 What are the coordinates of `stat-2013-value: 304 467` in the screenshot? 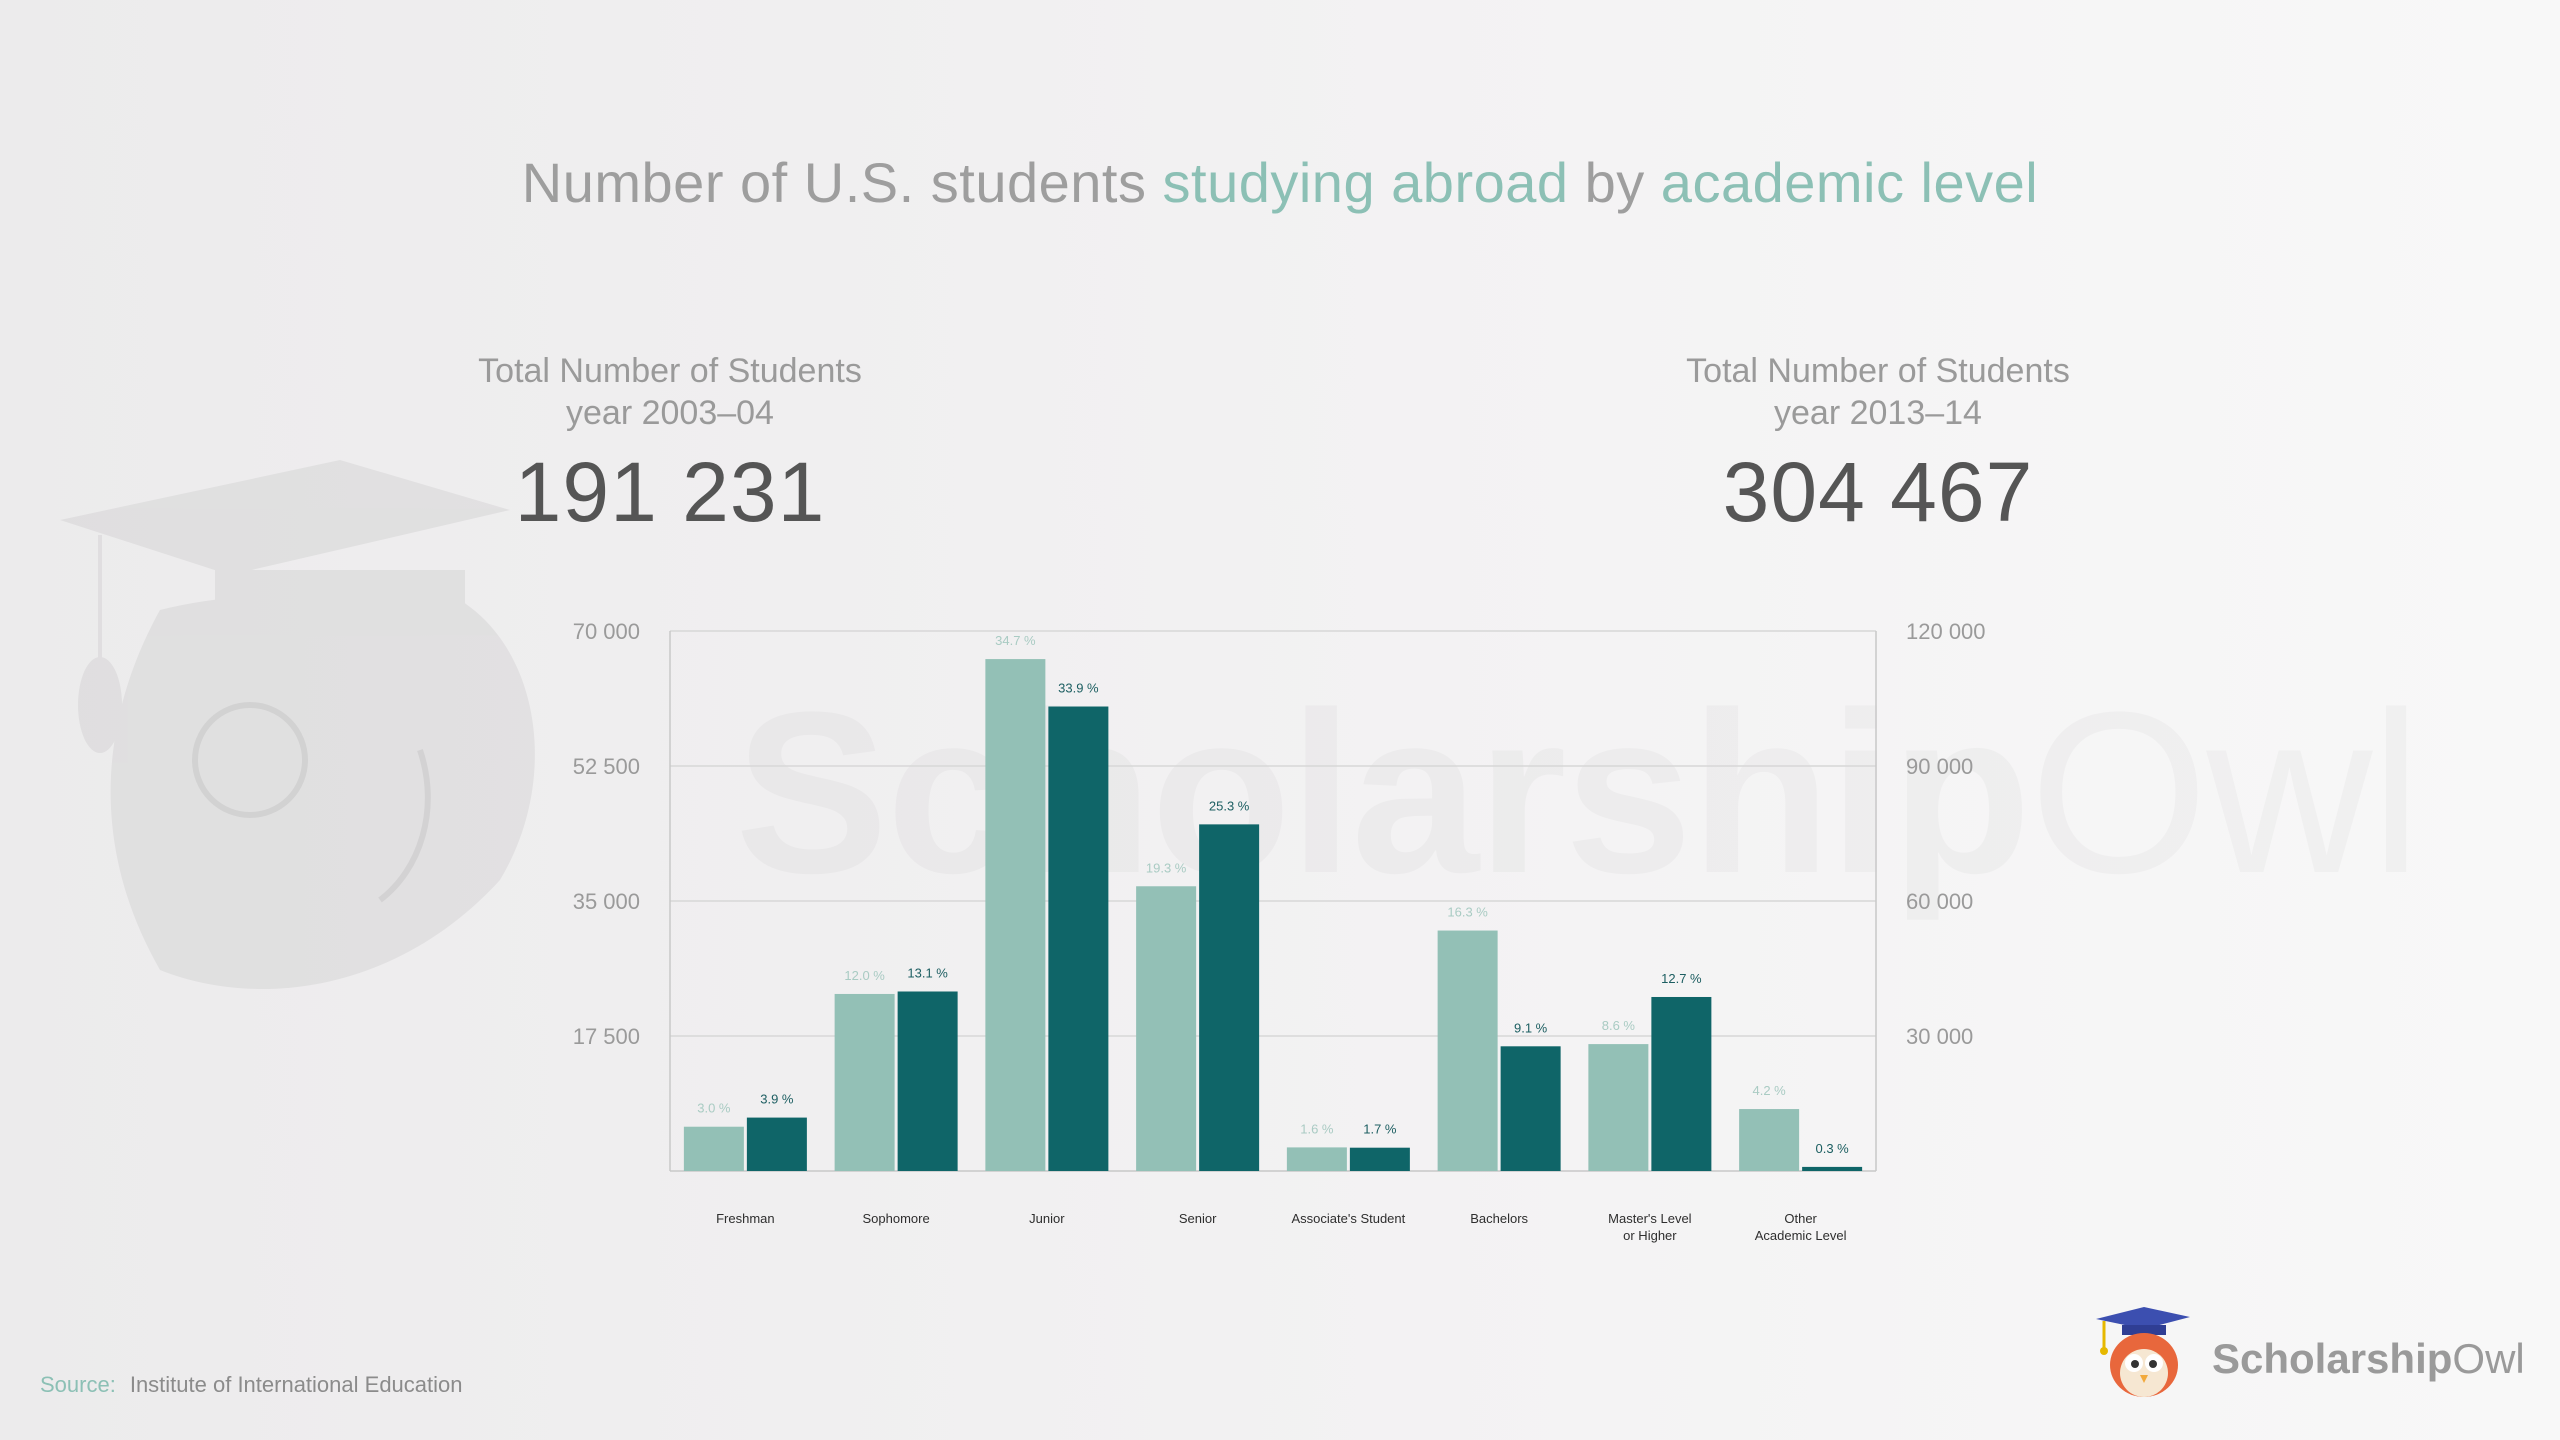 It's located at (1878, 492).